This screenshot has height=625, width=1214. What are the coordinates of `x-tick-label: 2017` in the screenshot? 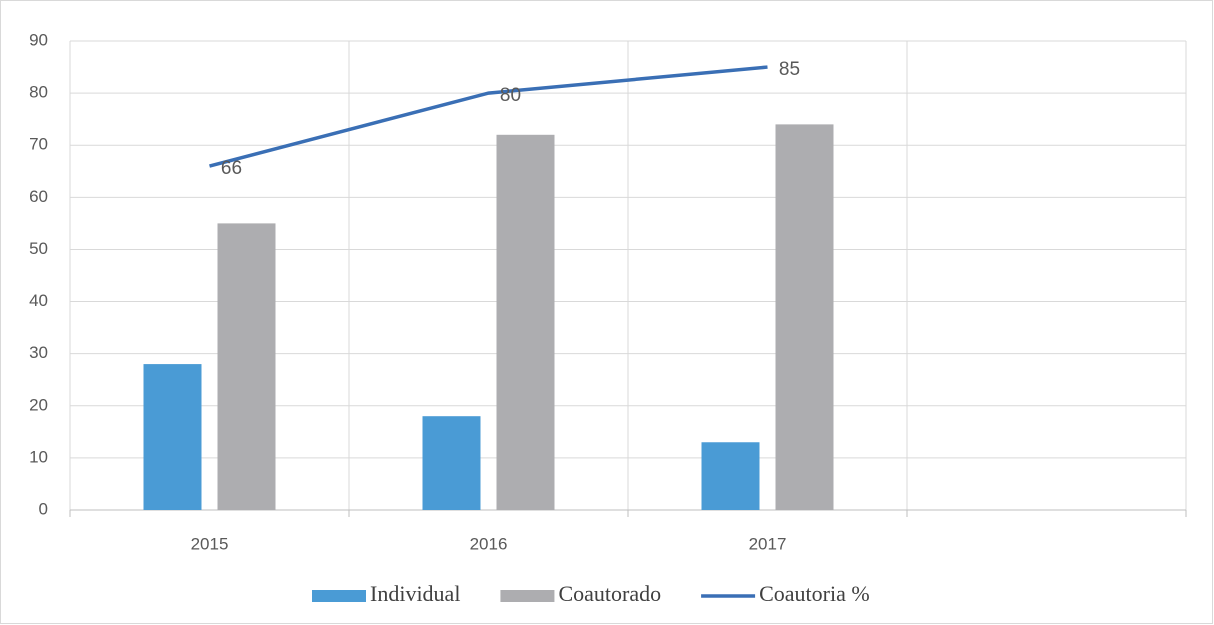 It's located at (768, 543).